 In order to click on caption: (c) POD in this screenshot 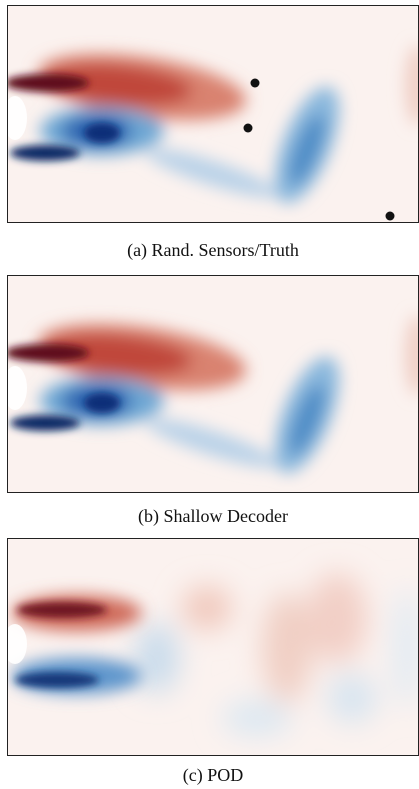, I will do `click(213, 775)`.